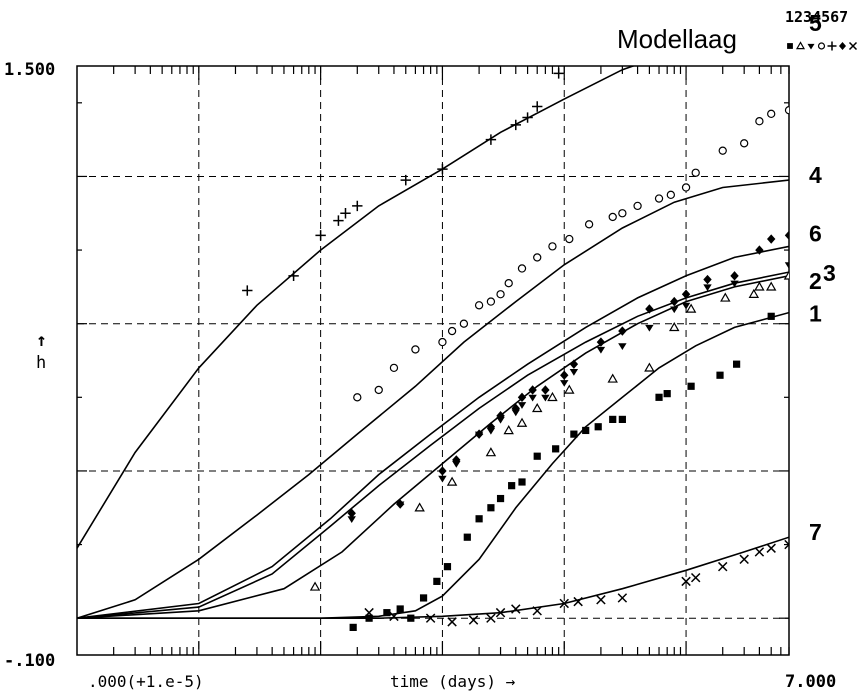 This screenshot has height=697, width=863. What do you see at coordinates (815, 281) in the screenshot?
I see `curve-label-2: 2` at bounding box center [815, 281].